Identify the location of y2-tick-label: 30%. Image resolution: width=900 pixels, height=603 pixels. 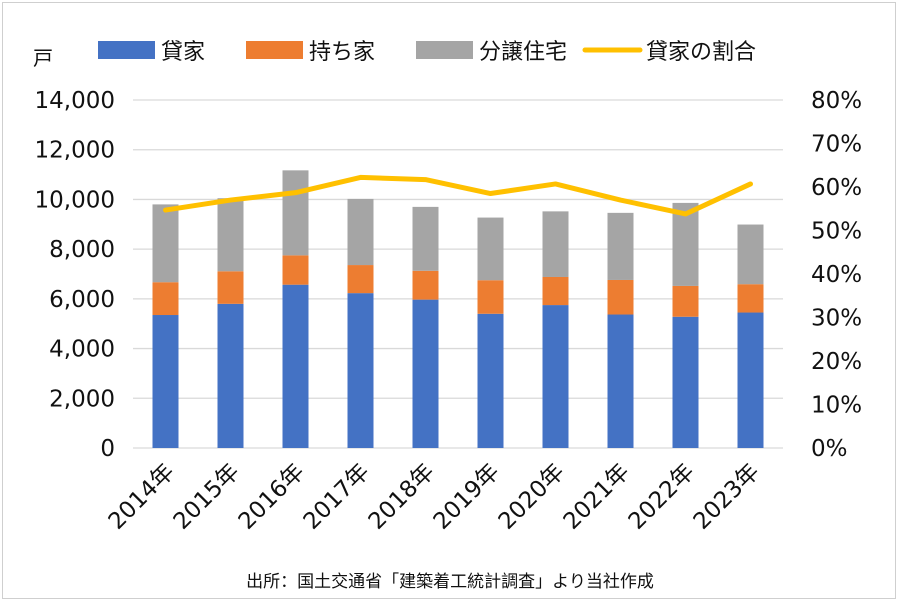
(836, 319).